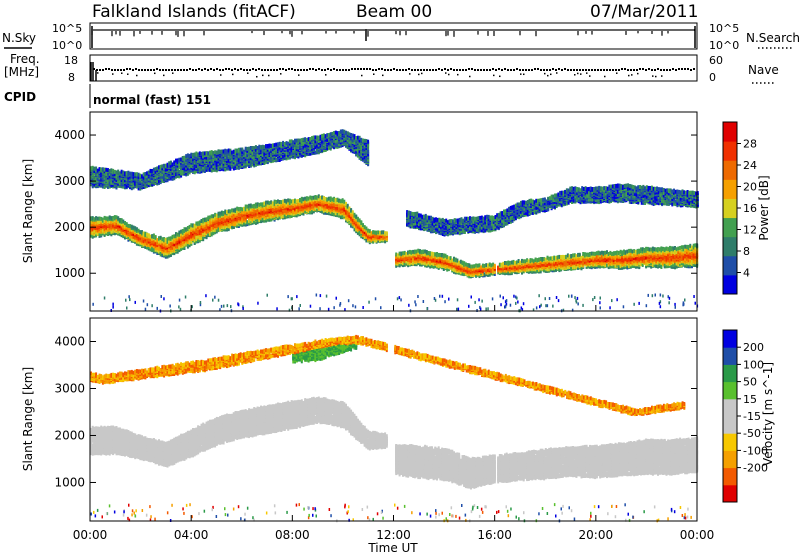 Image resolution: width=800 pixels, height=554 pixels. What do you see at coordinates (494, 535) in the screenshot?
I see `x-tick-label: 16:00` at bounding box center [494, 535].